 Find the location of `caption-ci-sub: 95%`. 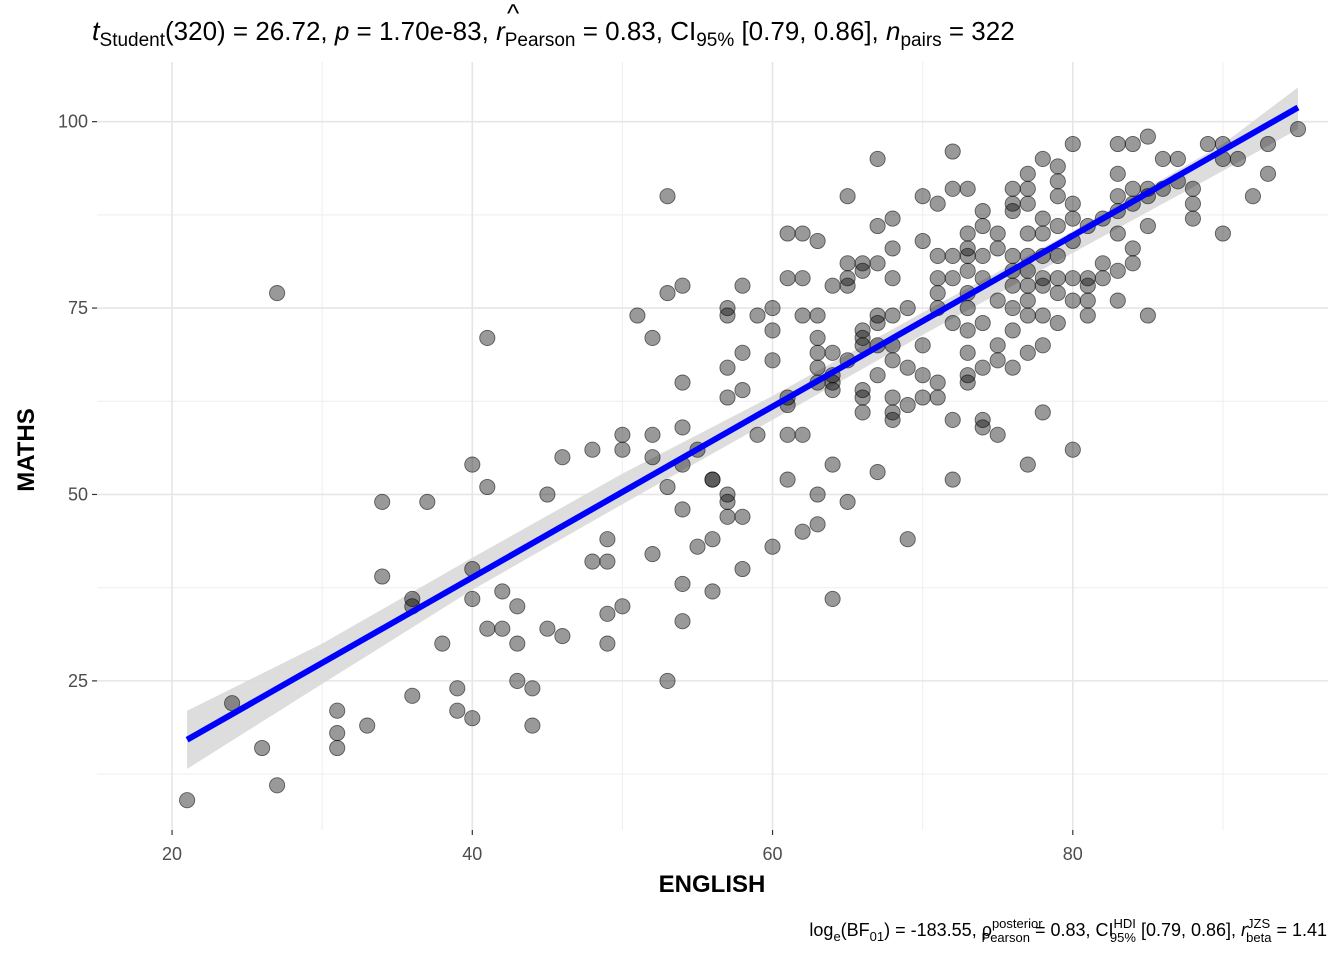

caption-ci-sub: 95% is located at coordinates (1123, 937).